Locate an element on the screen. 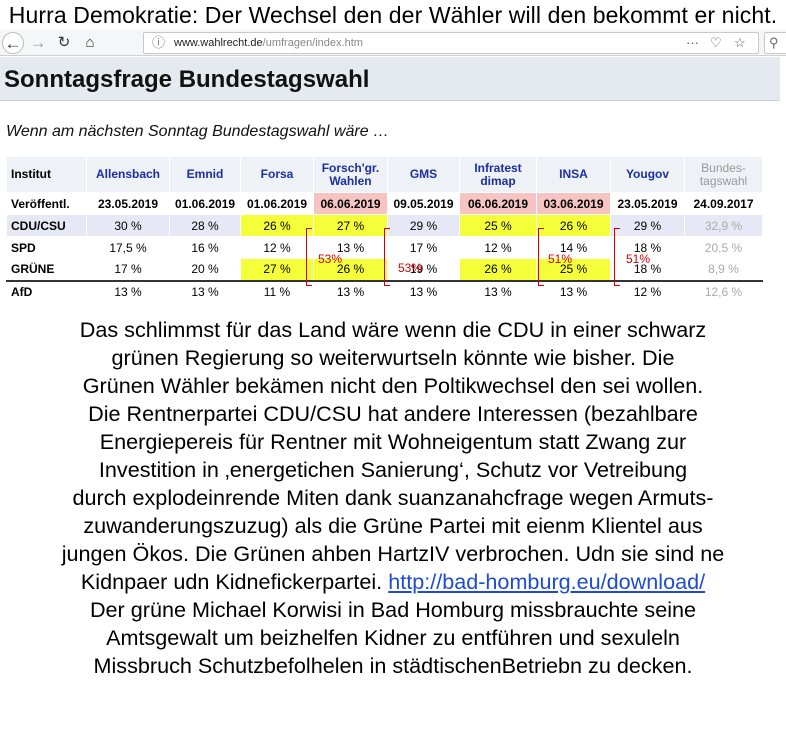  header-yougov: Yougov is located at coordinates (647, 174).